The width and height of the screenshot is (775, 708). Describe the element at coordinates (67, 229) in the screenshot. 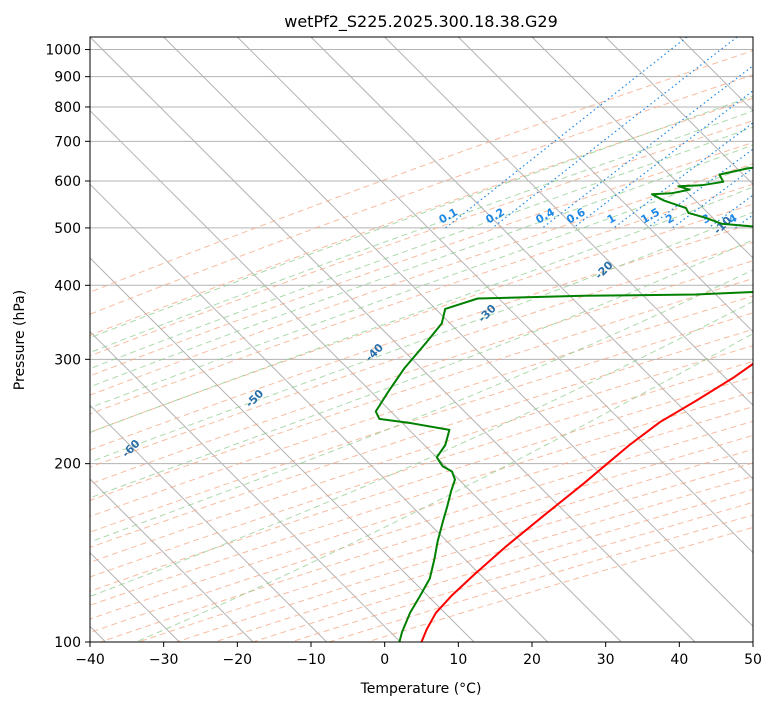

I see `y-tick-label: 500` at that location.